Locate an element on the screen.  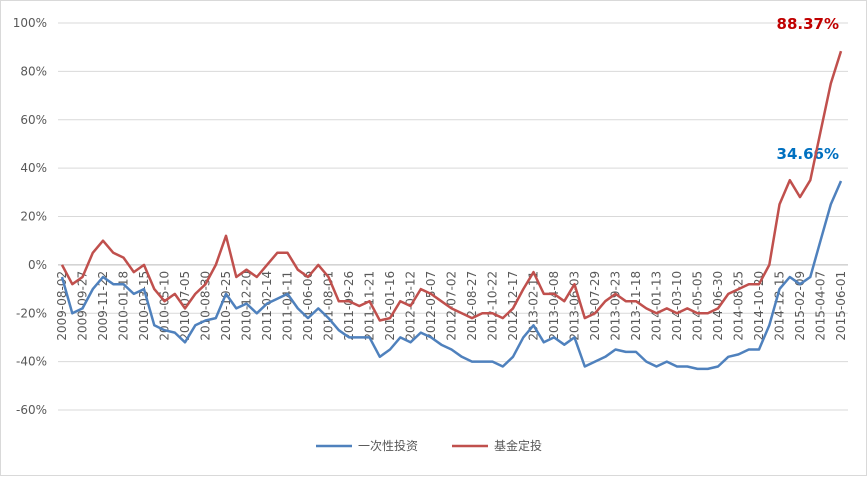
x-tick-label: 2013-11-18 is located at coordinates (636, 306).